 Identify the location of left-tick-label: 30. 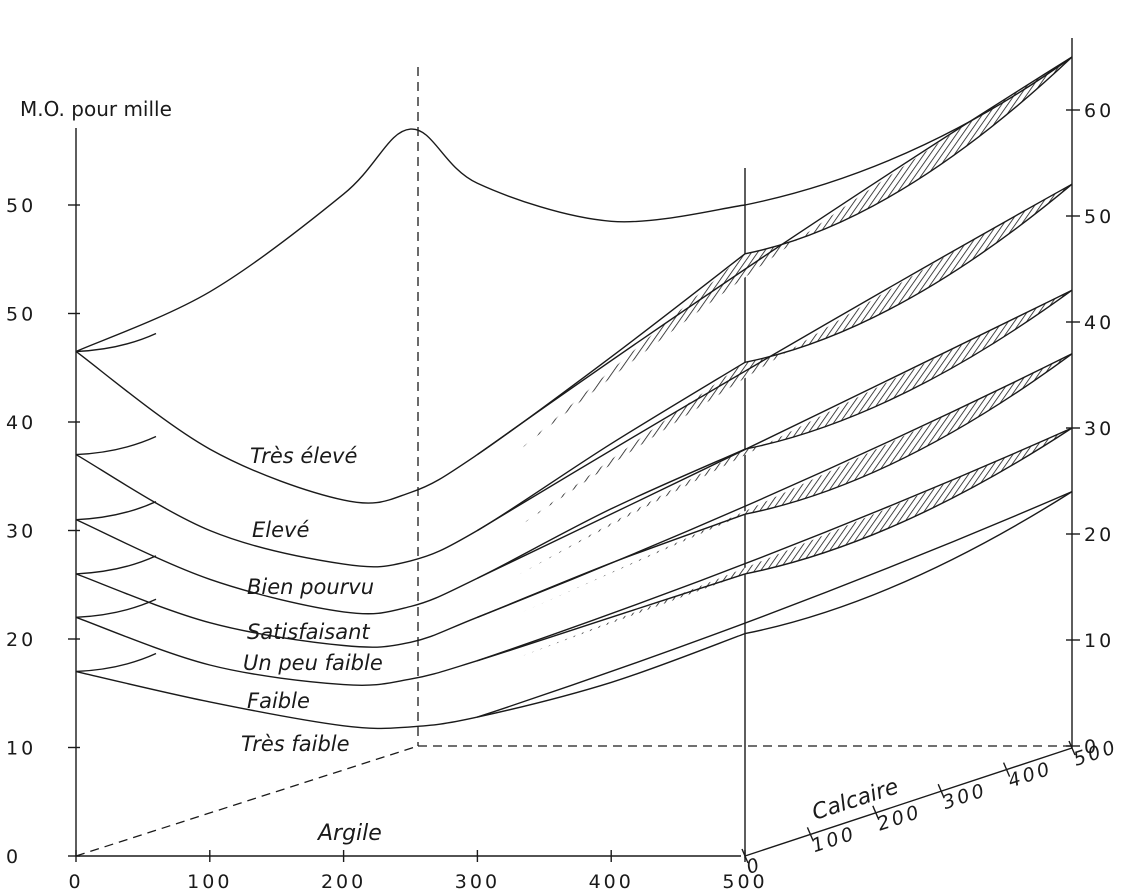
(21, 532).